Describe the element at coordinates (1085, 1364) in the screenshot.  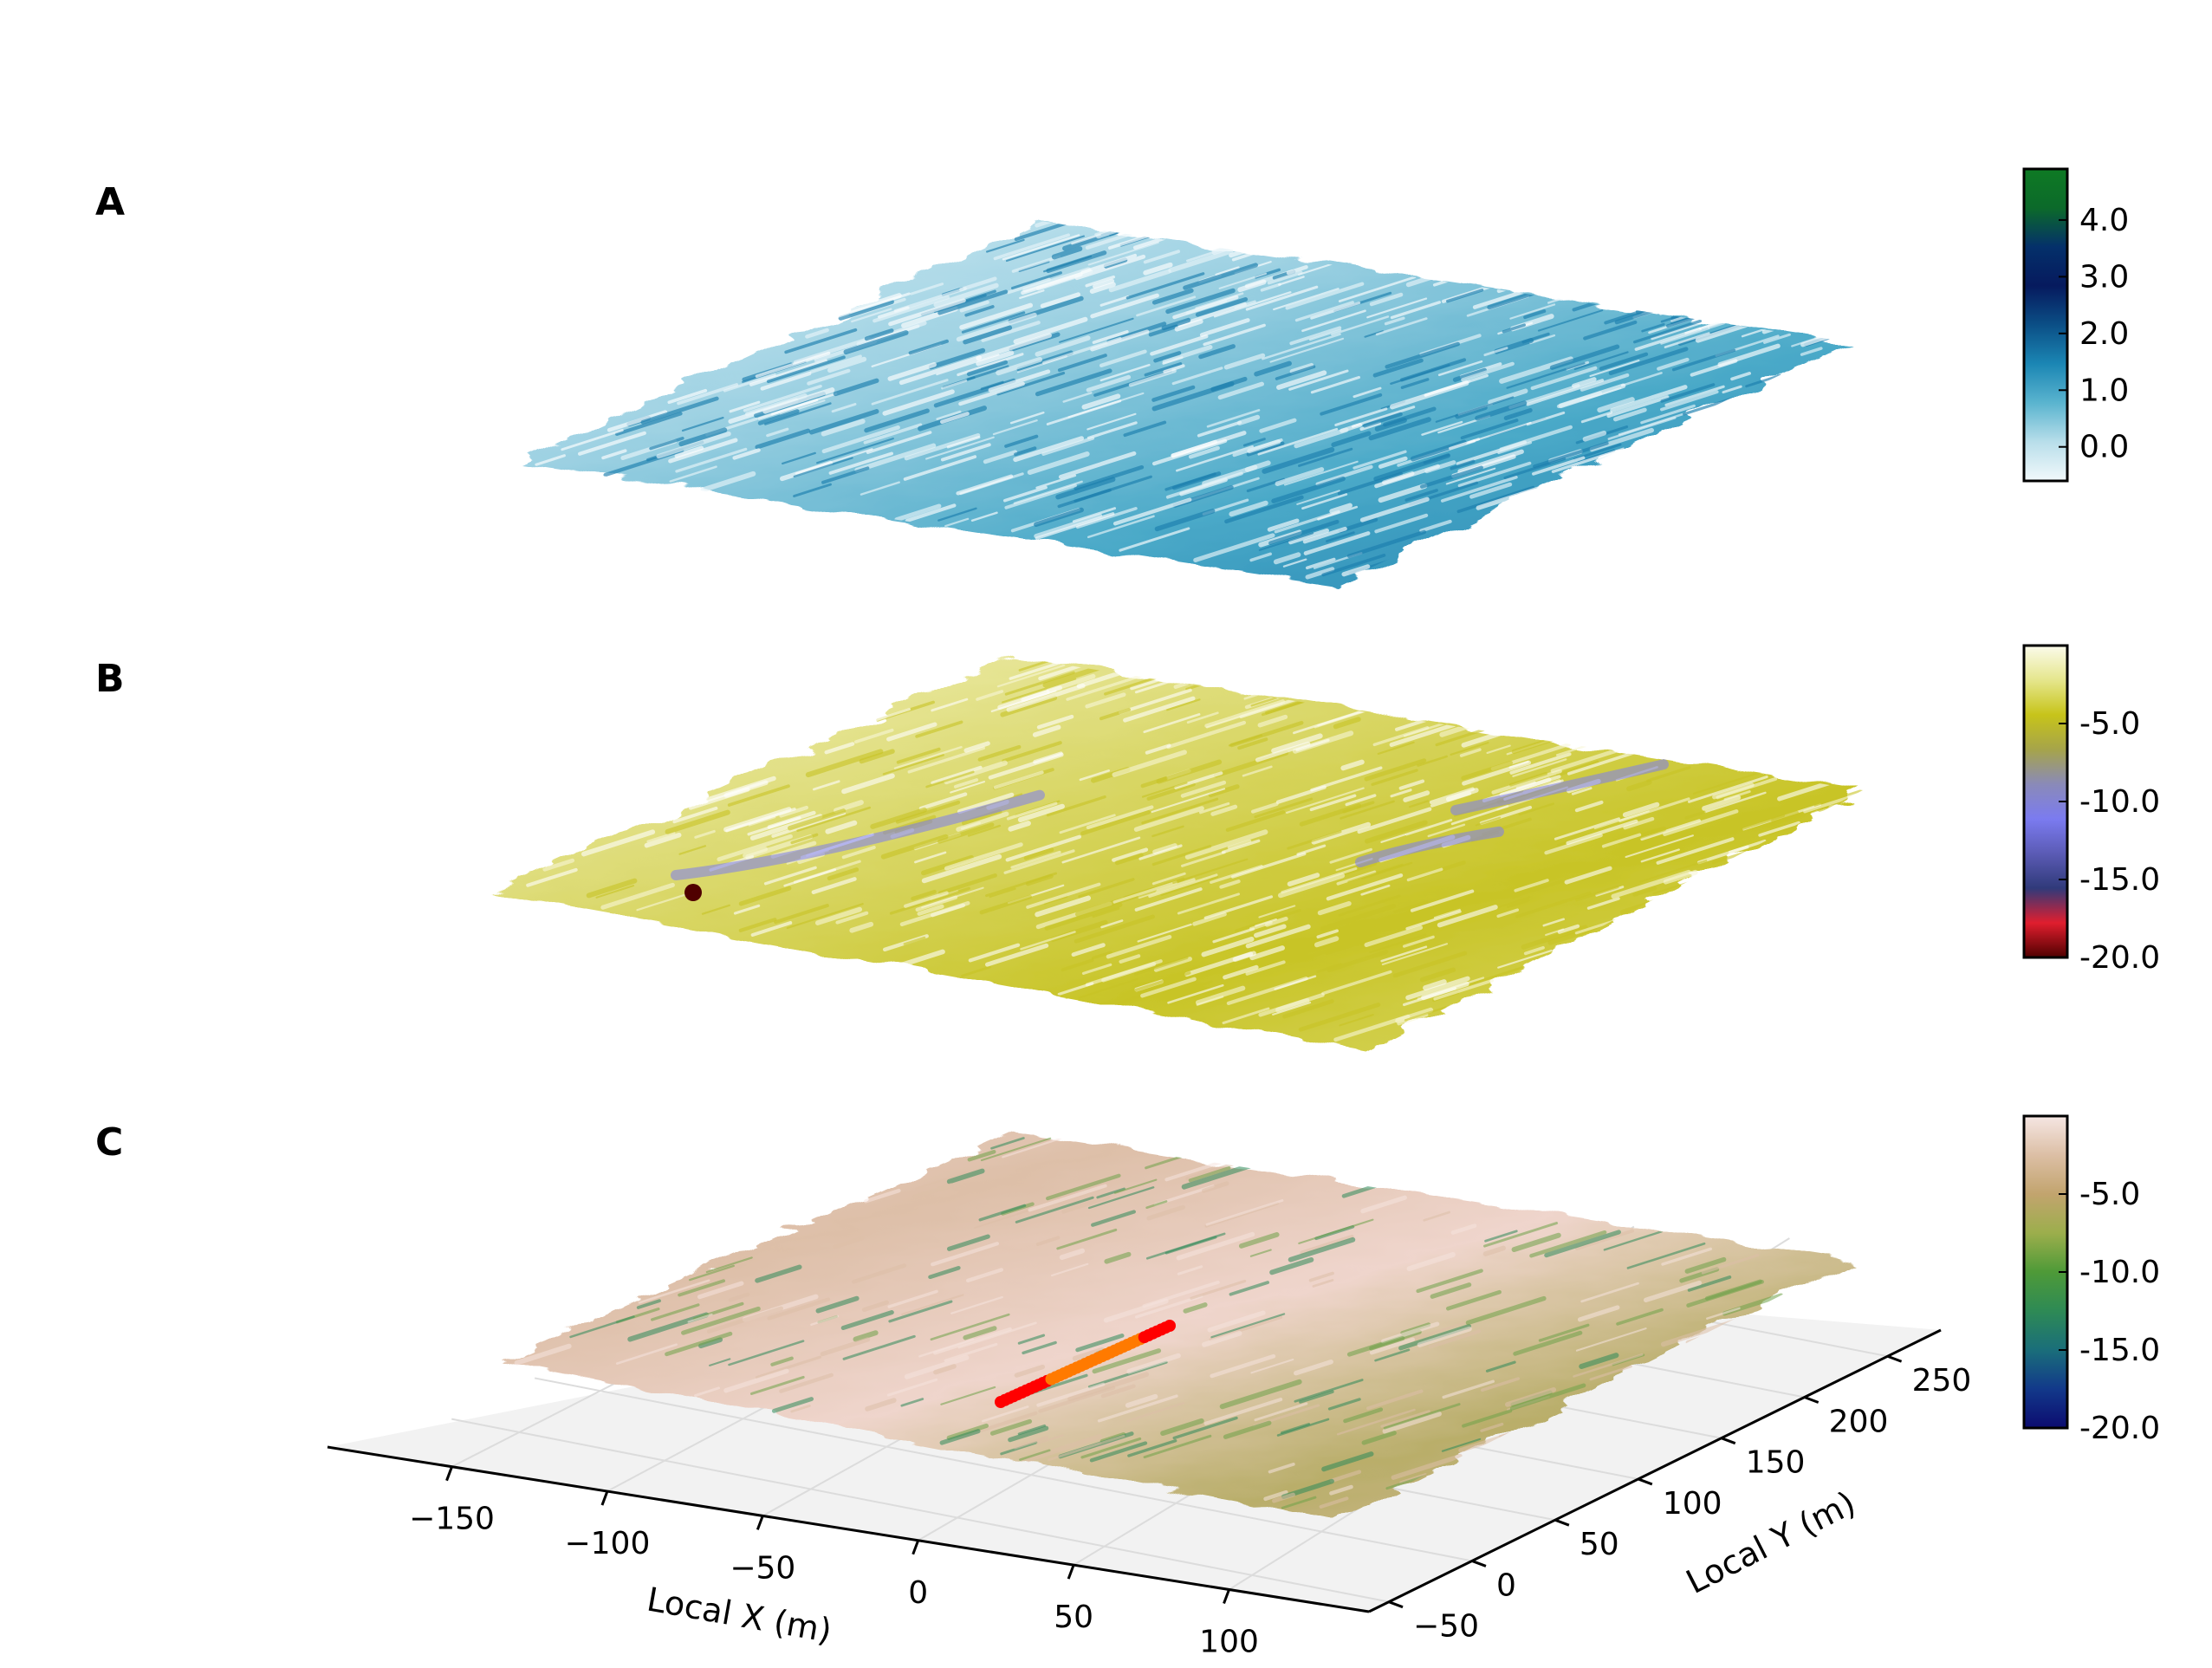
I see `panel-c-survey-track` at that location.